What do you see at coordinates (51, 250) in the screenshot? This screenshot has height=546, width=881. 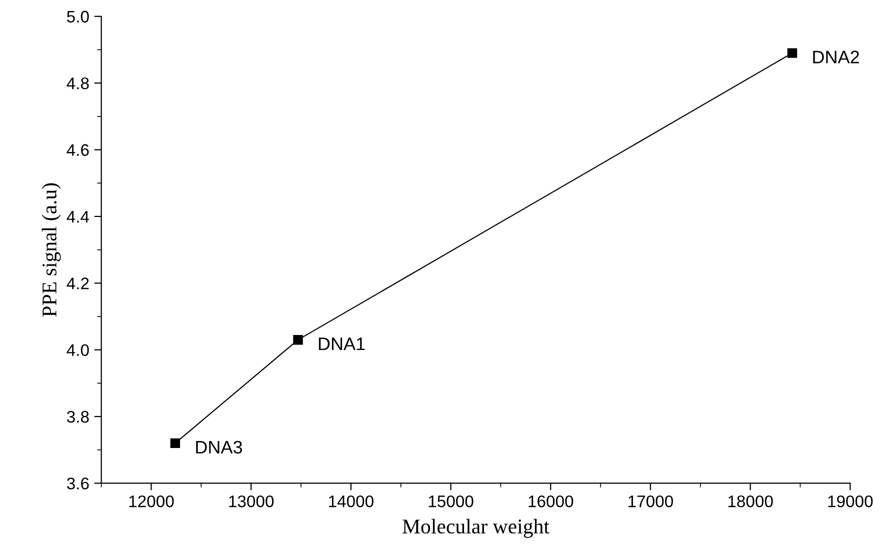 I see `y-axis-title: PPE signal (a.u)` at bounding box center [51, 250].